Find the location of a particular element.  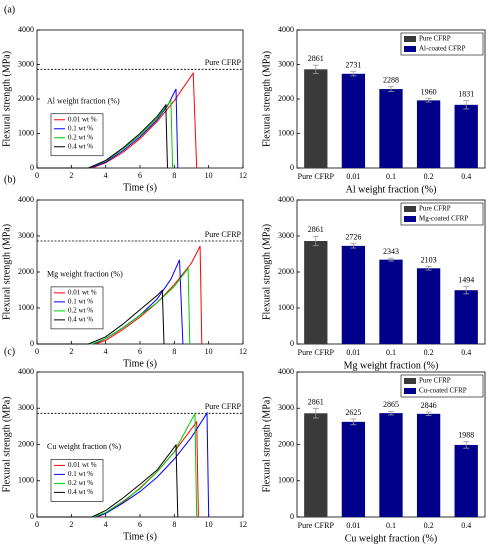

data-label: 2343 is located at coordinates (391, 251).